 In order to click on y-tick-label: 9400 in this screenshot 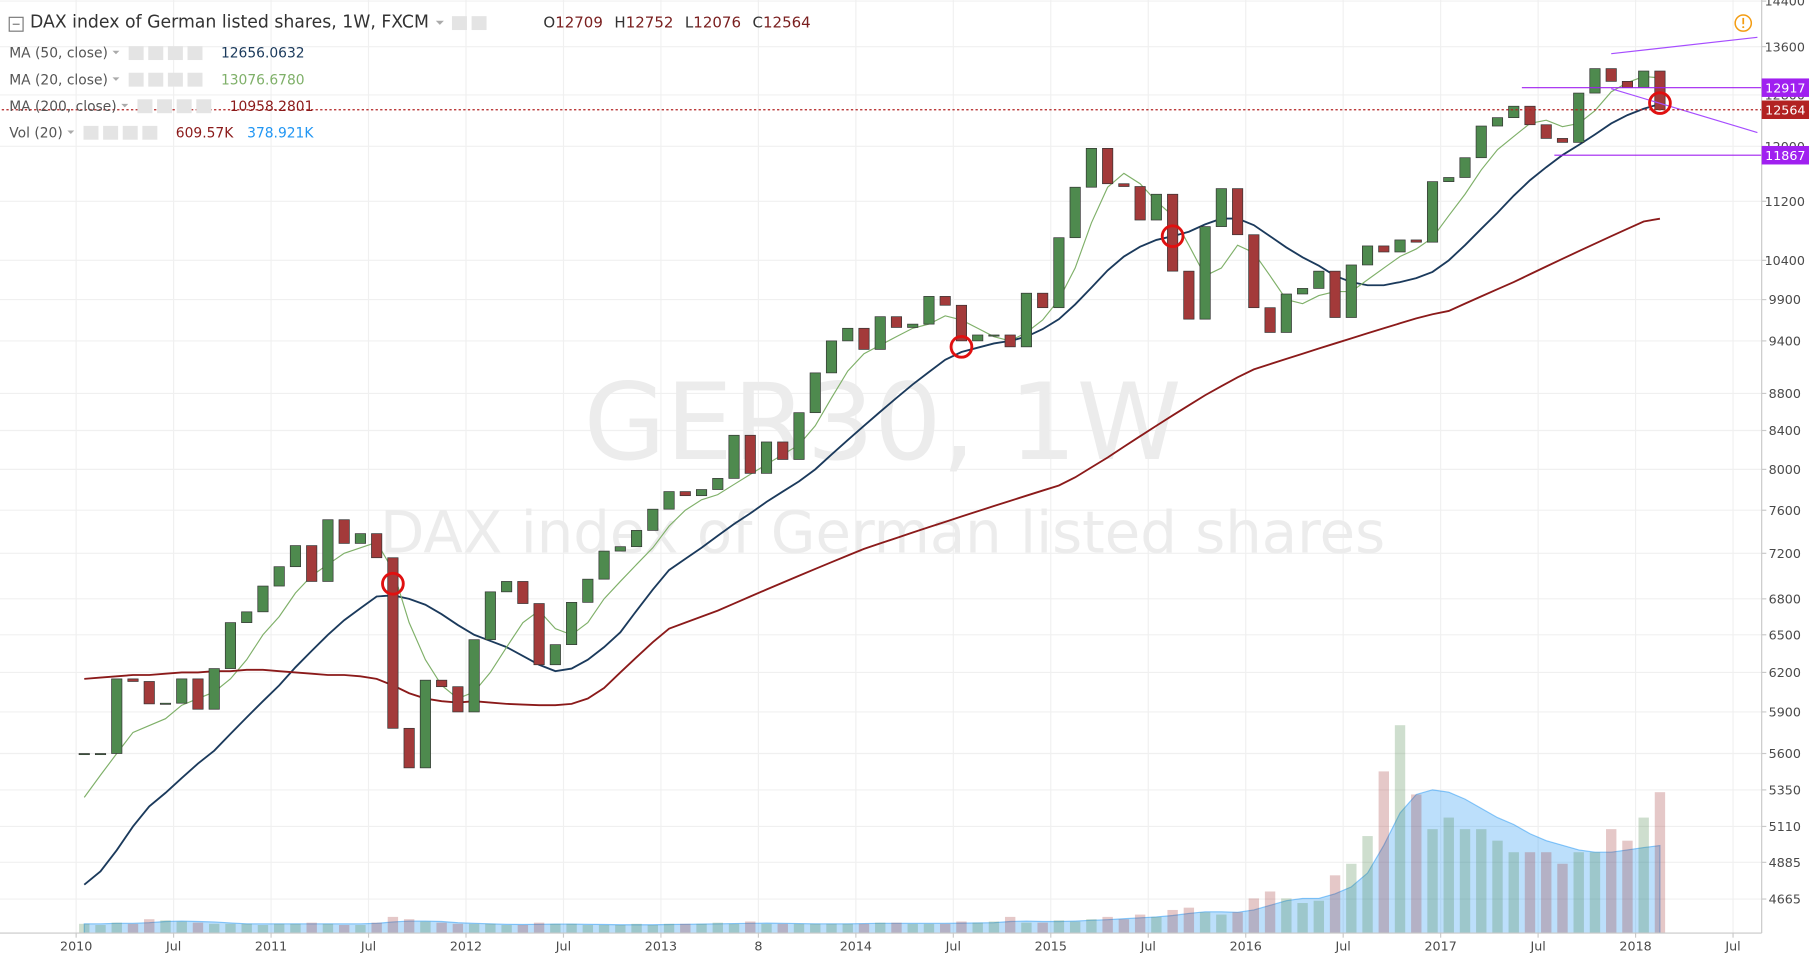, I will do `click(1785, 341)`.